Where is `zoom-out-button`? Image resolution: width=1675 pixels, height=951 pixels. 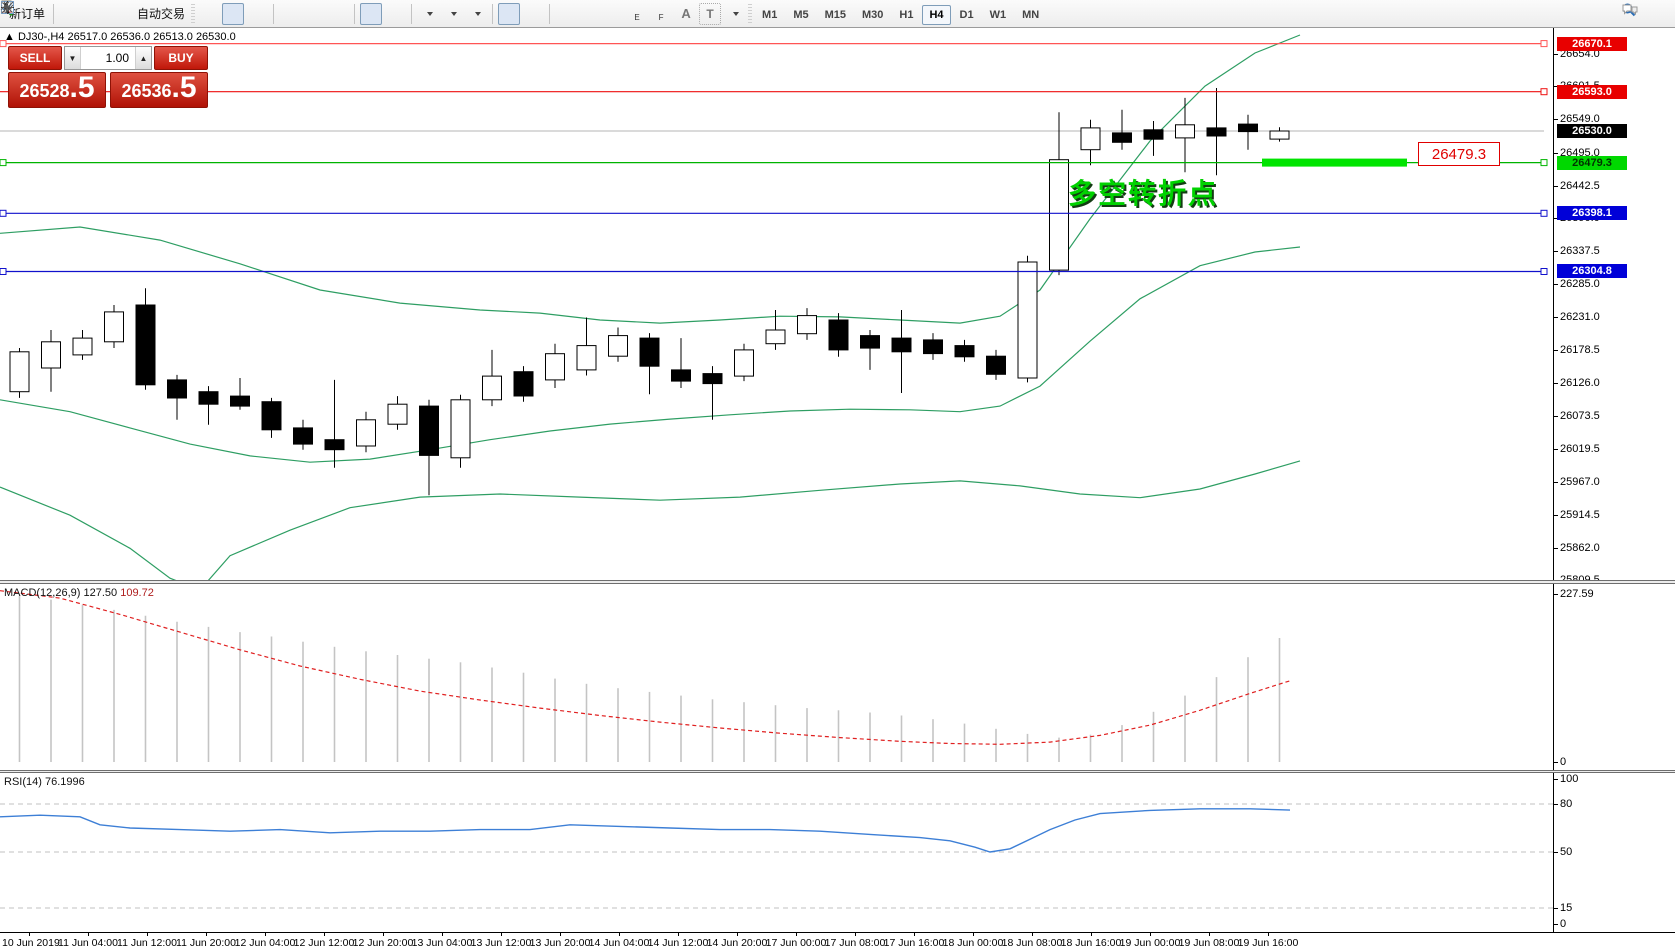
zoom-out-button is located at coordinates (163, 13).